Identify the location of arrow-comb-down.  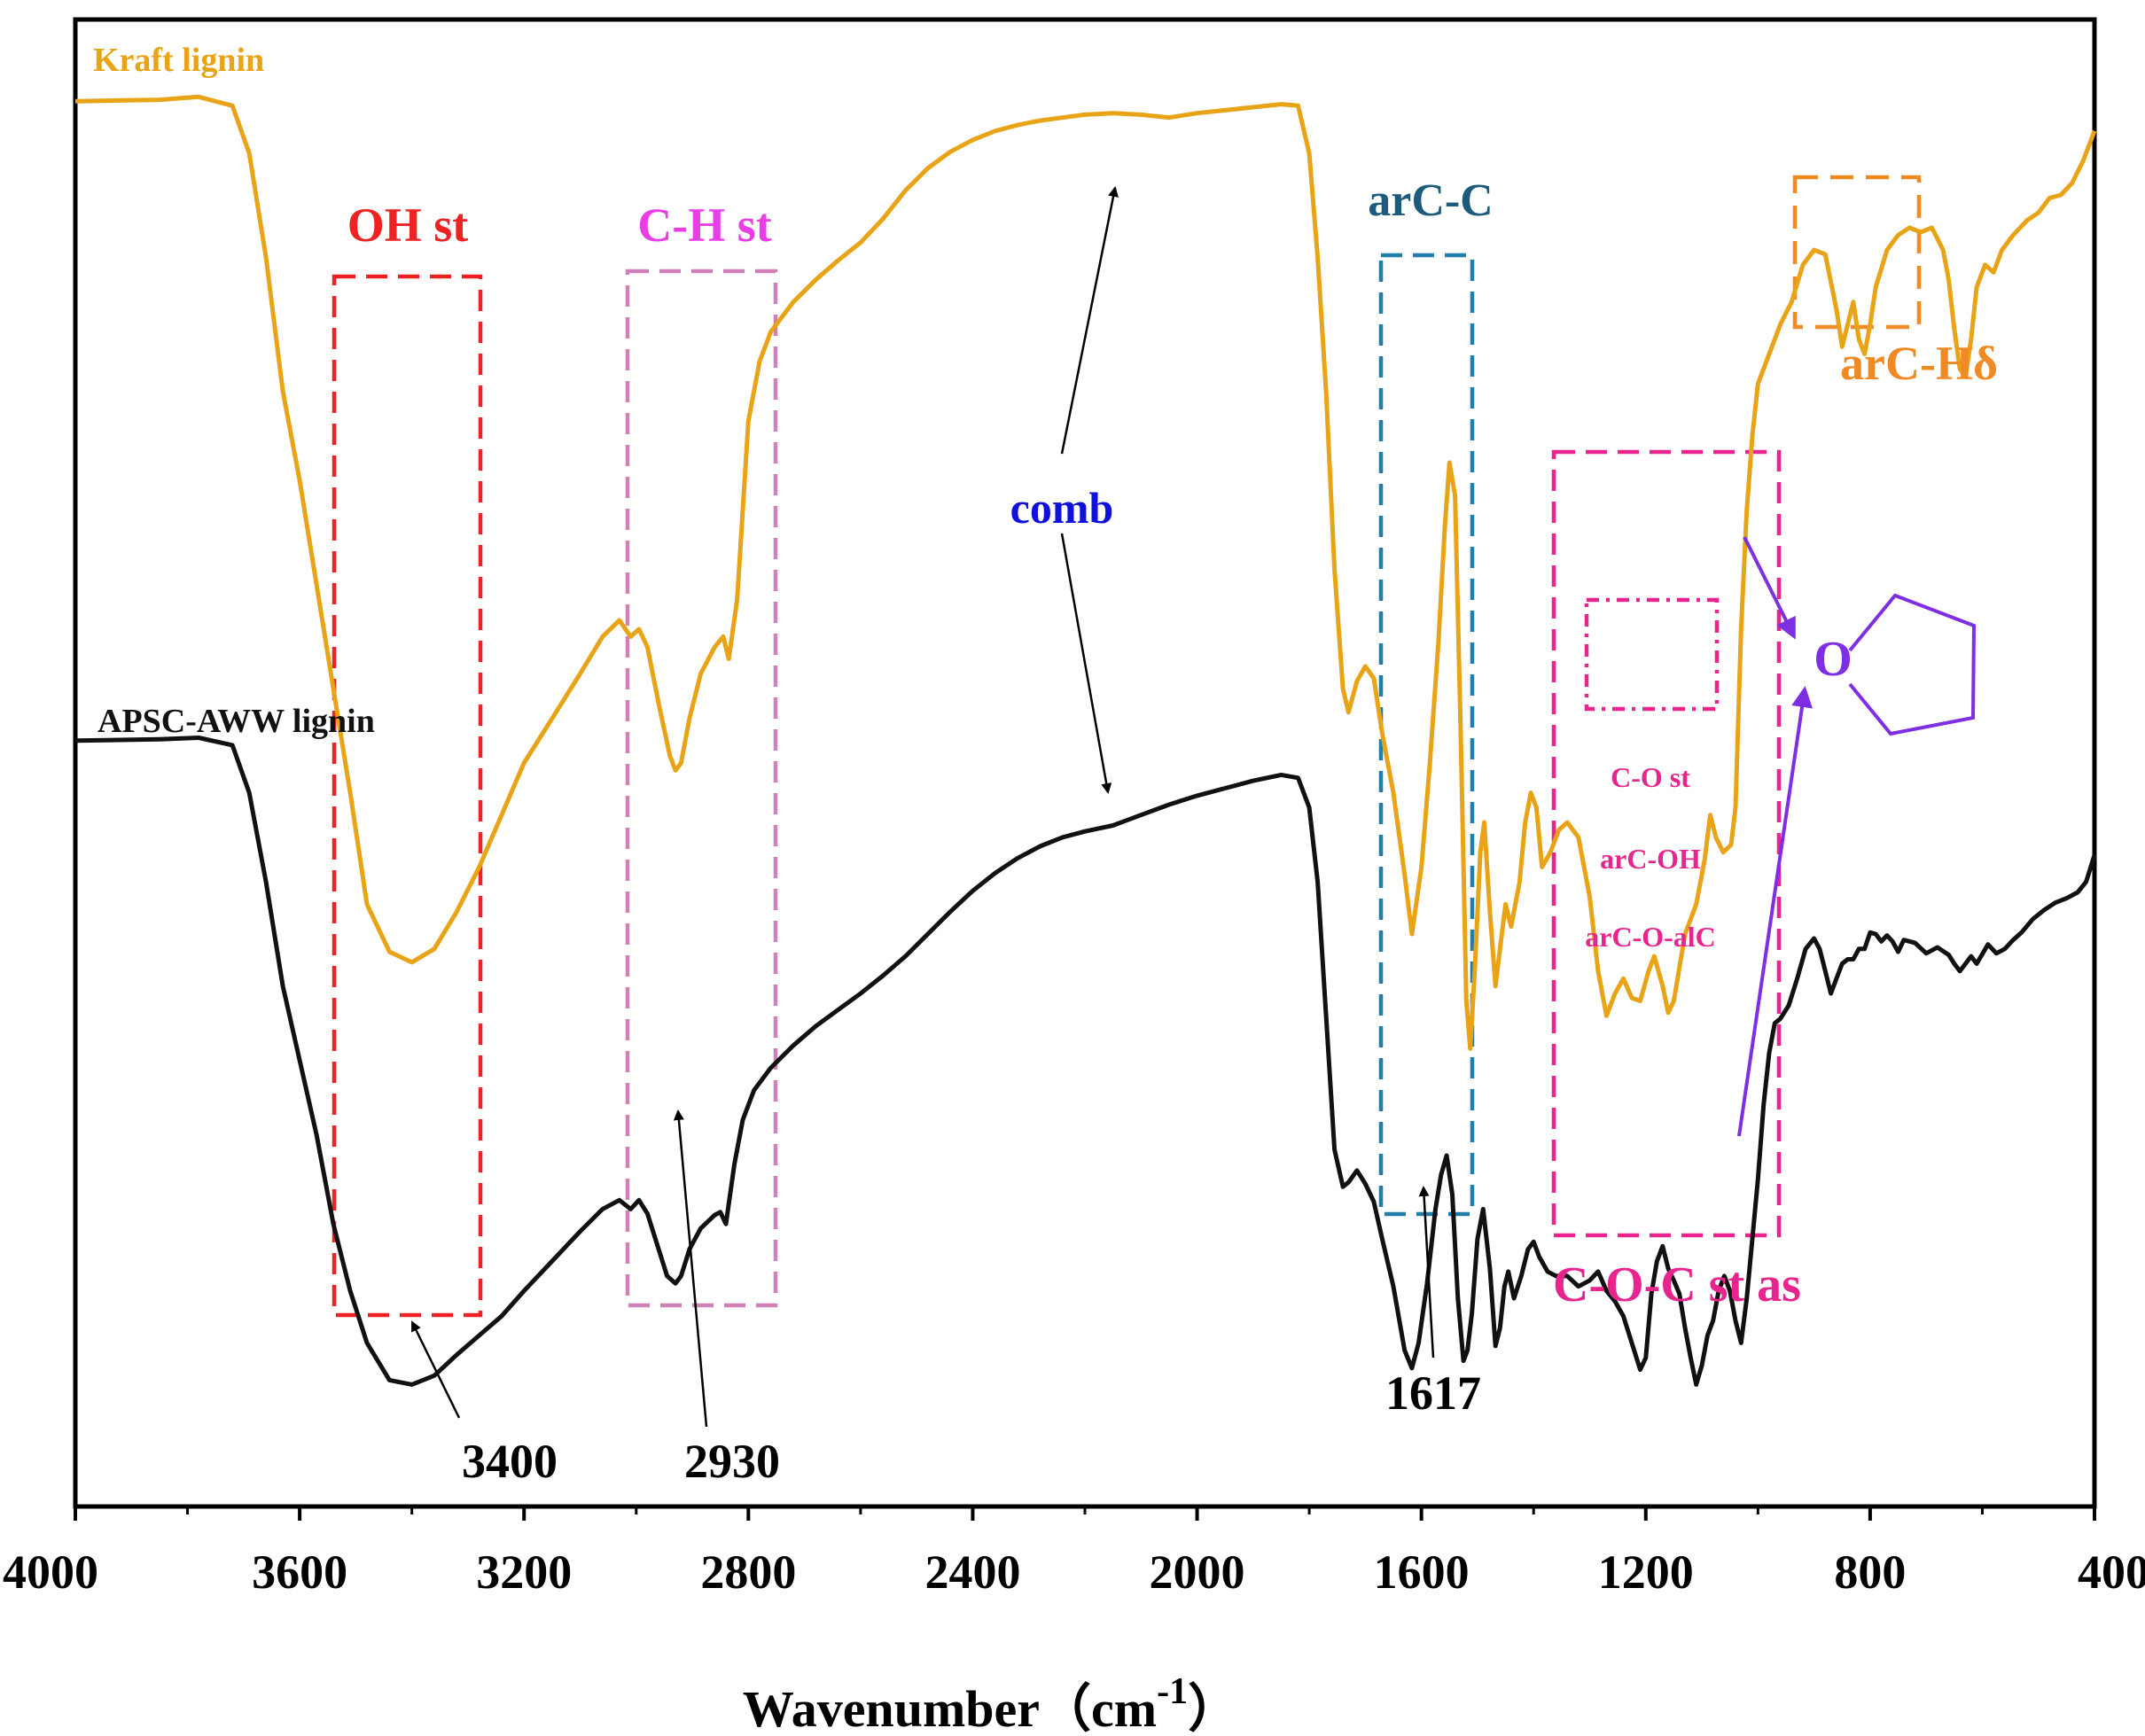
(1086, 663).